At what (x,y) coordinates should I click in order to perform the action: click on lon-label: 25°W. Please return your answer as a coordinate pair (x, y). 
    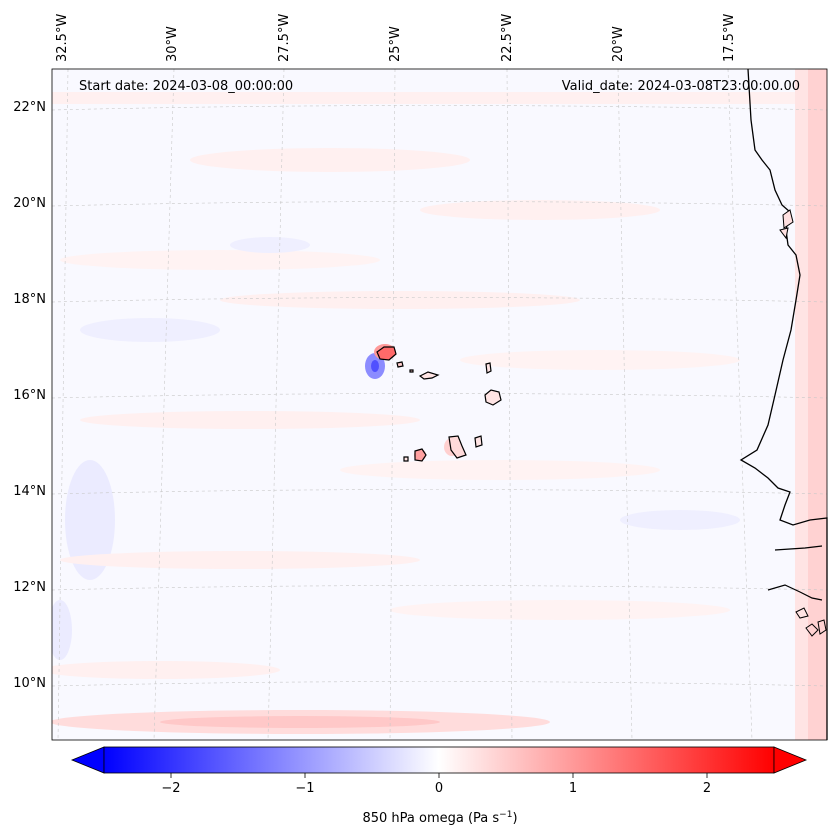
    Looking at the image, I should click on (395, 44).